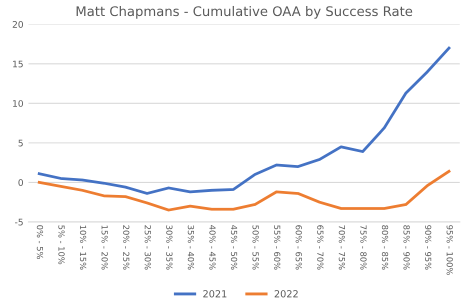 This screenshot has width=474, height=304. Describe the element at coordinates (83, 248) in the screenshot. I see `x-tick-label: 10% - 15%` at that location.